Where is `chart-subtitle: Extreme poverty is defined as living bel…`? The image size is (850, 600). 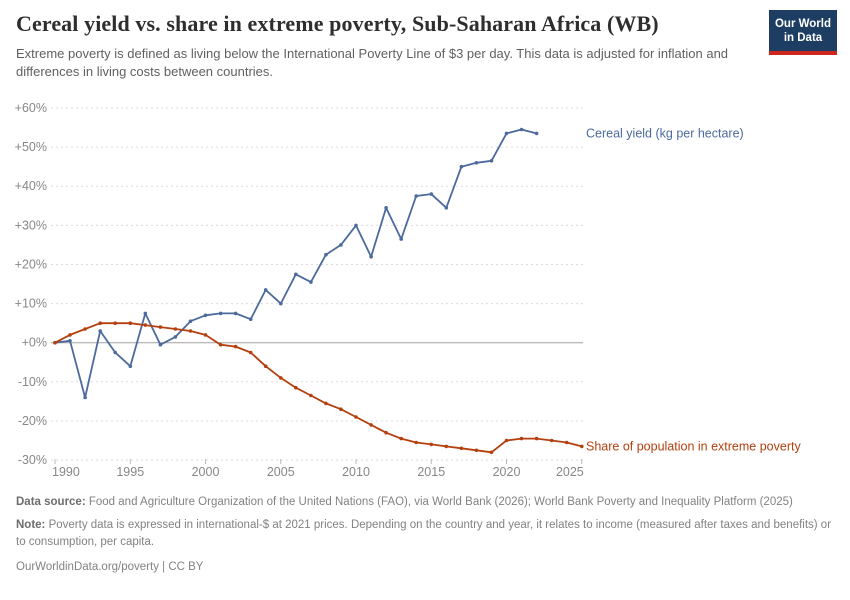 chart-subtitle: Extreme poverty is defined as living bel… is located at coordinates (372, 62).